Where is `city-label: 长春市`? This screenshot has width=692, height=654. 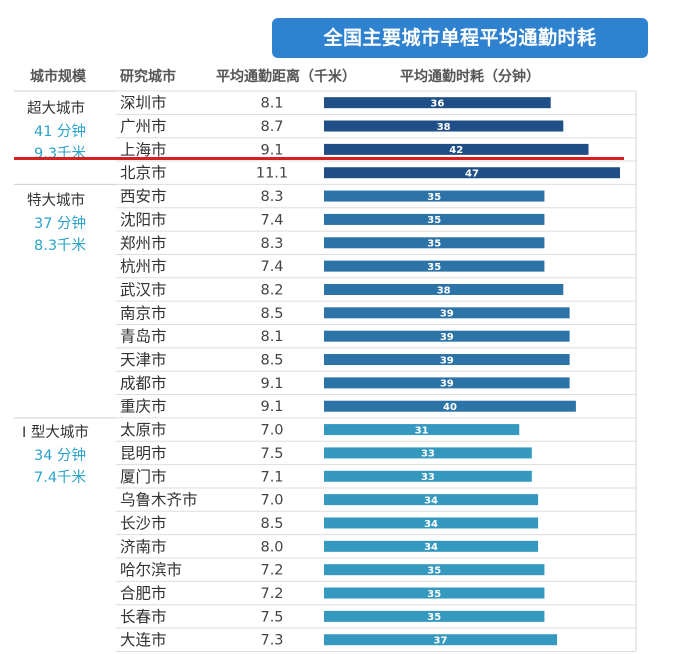 city-label: 长春市 is located at coordinates (143, 617).